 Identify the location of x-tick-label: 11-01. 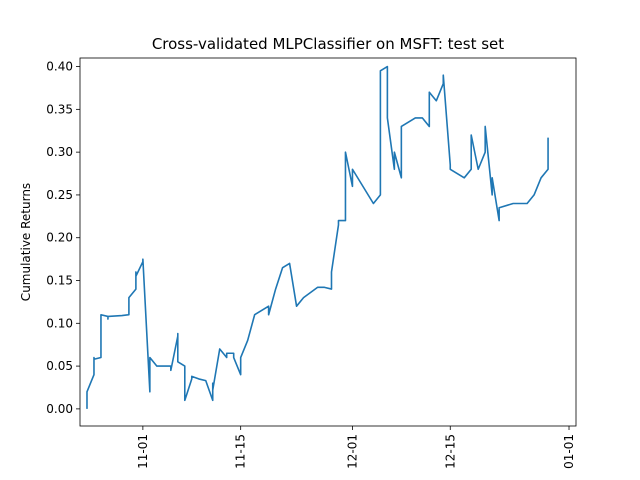
(143, 451).